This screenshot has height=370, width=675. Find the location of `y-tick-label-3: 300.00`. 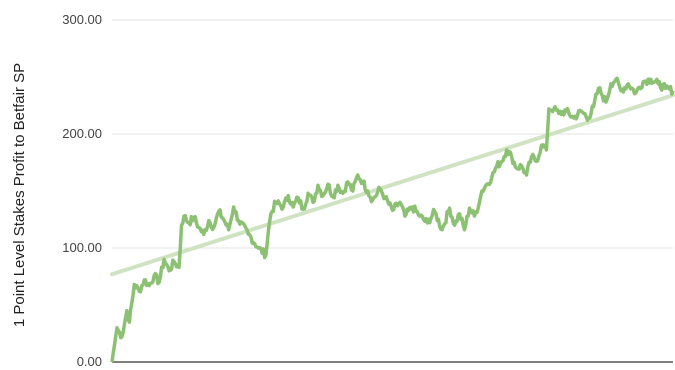

y-tick-label-3: 300.00 is located at coordinates (82, 19).